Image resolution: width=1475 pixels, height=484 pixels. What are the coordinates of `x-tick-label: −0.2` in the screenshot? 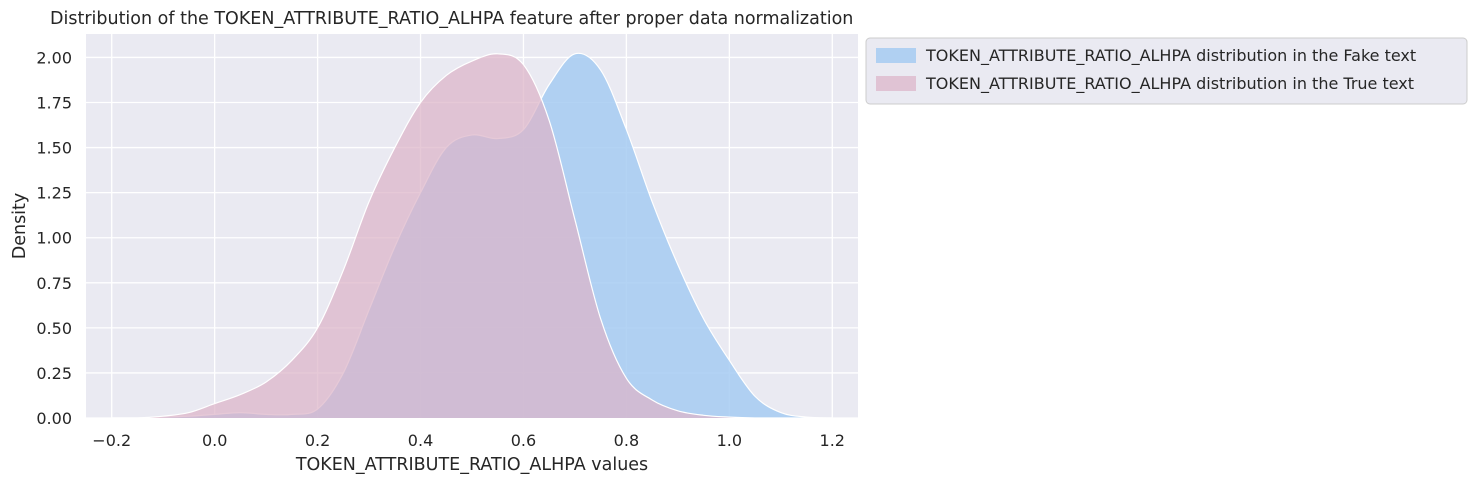 It's located at (111, 440).